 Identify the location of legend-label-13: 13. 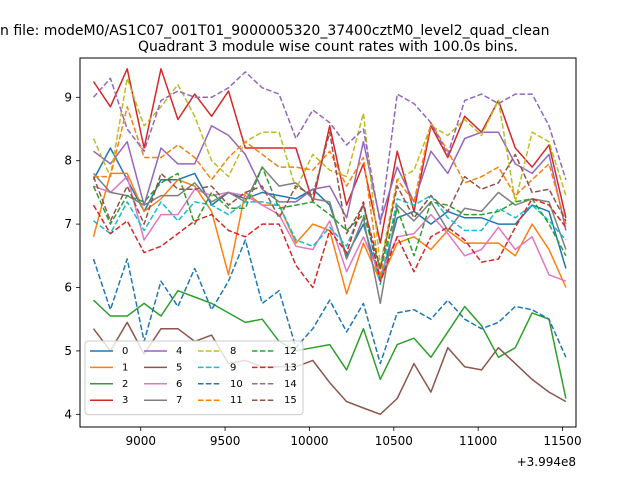
(290, 367).